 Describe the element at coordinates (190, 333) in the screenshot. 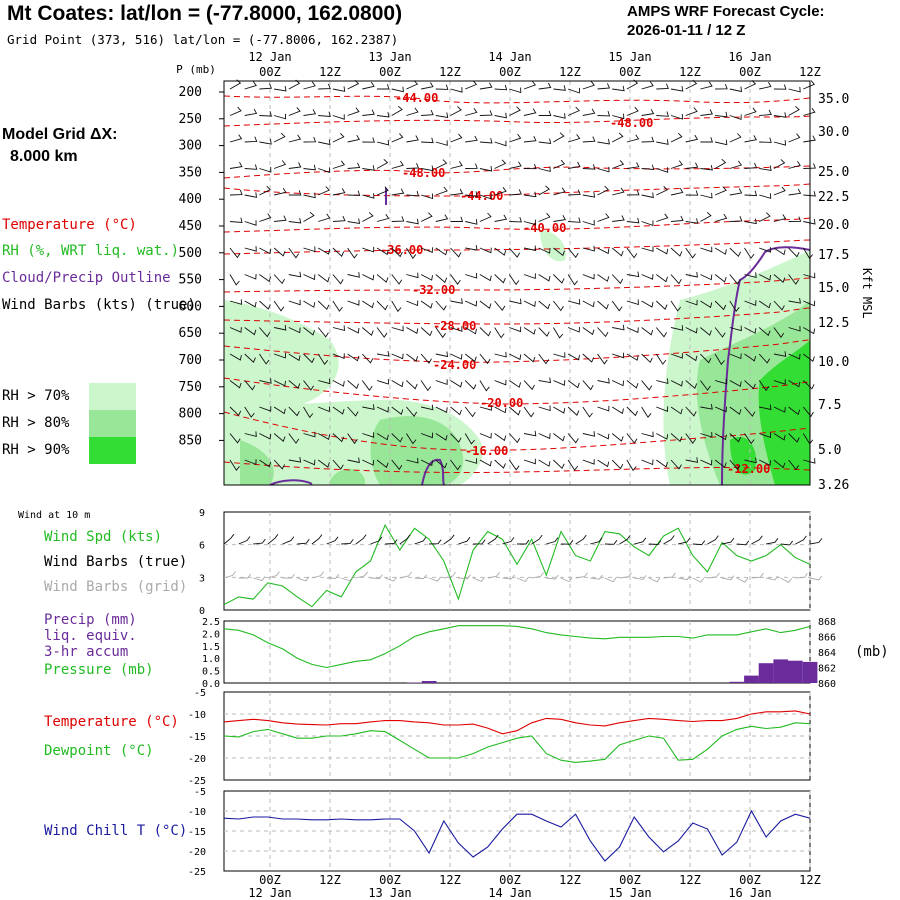

I see `pressure-tick-label: 650` at that location.